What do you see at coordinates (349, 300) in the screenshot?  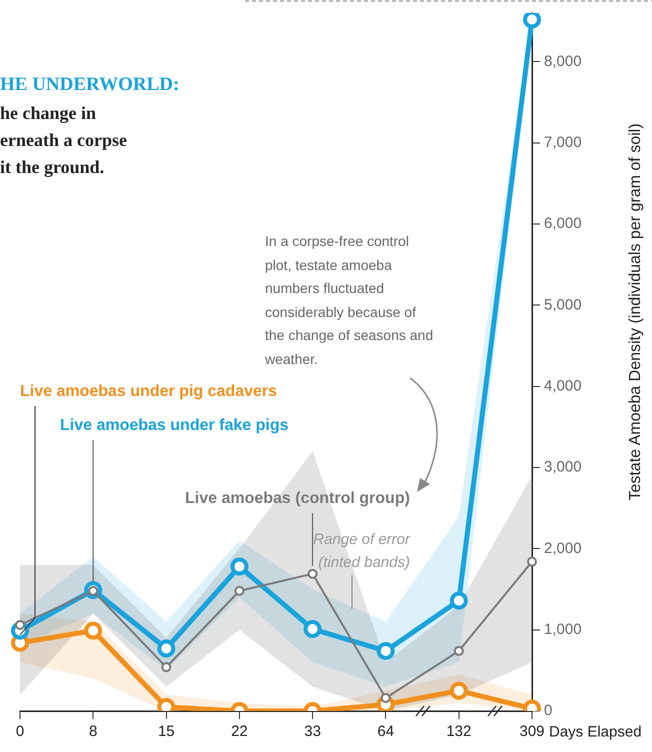 I see `annotation: In a corpse-free control plot, testate amoeba numbers fluctuated considerably because of the change of seasons and weather.` at bounding box center [349, 300].